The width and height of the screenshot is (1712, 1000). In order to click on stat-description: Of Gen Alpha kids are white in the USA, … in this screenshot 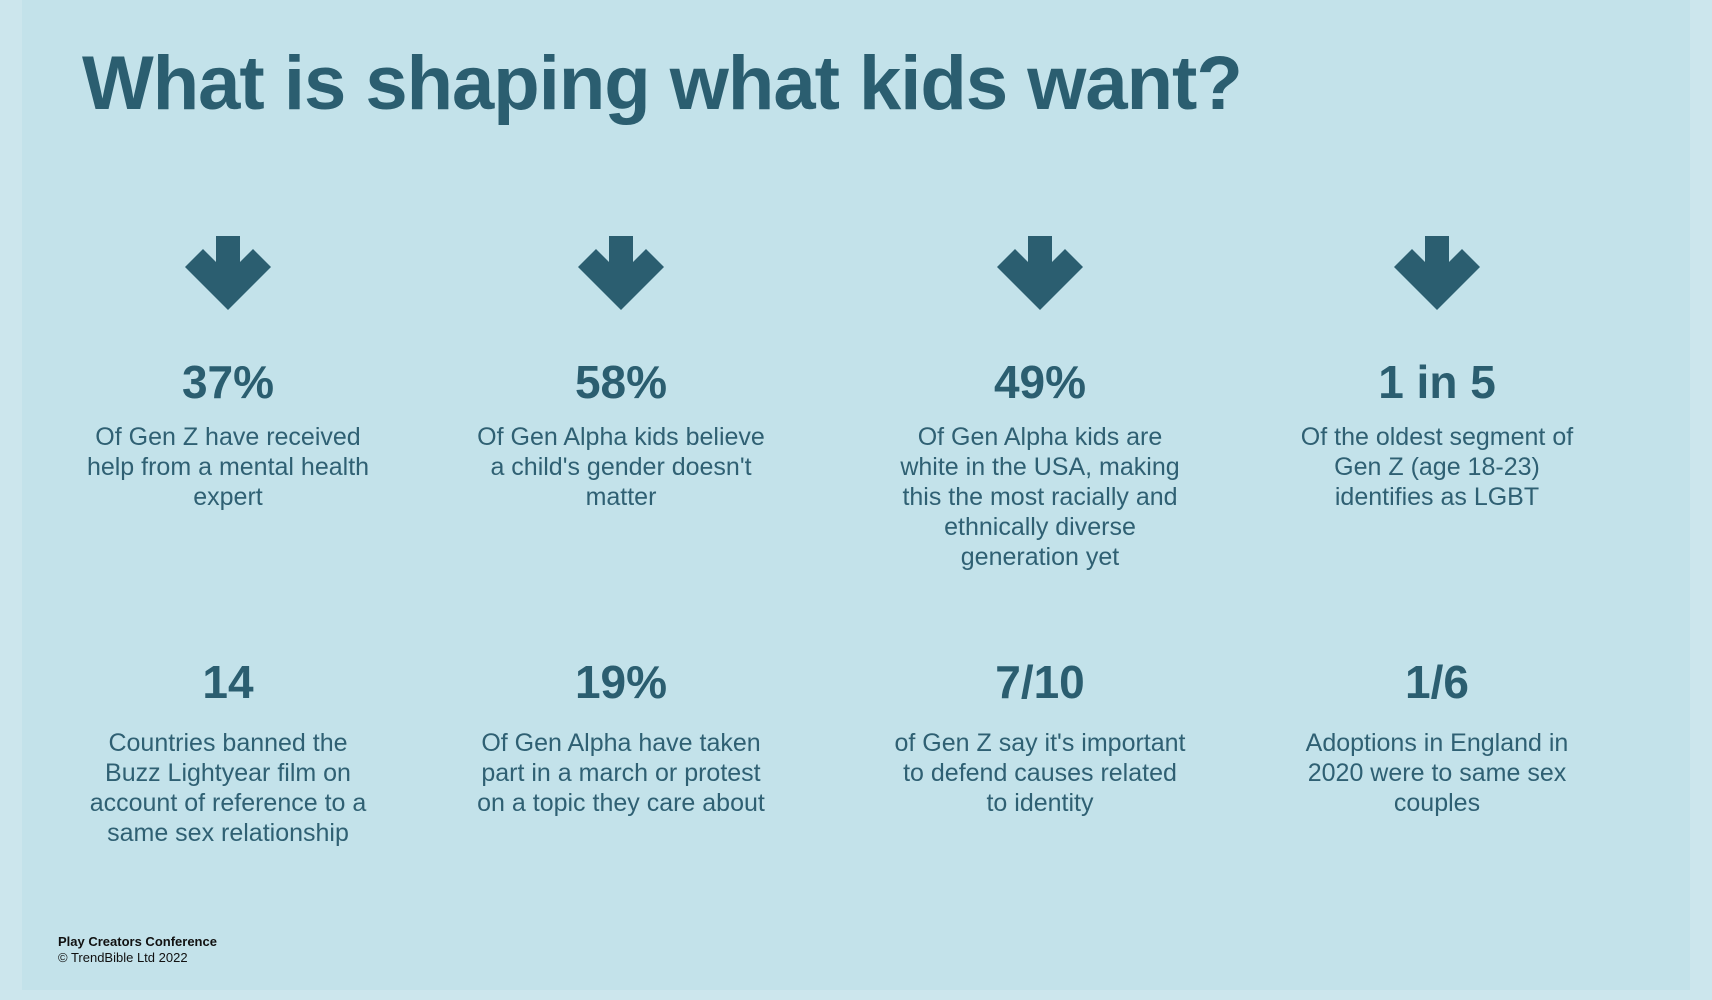, I will do `click(1040, 497)`.